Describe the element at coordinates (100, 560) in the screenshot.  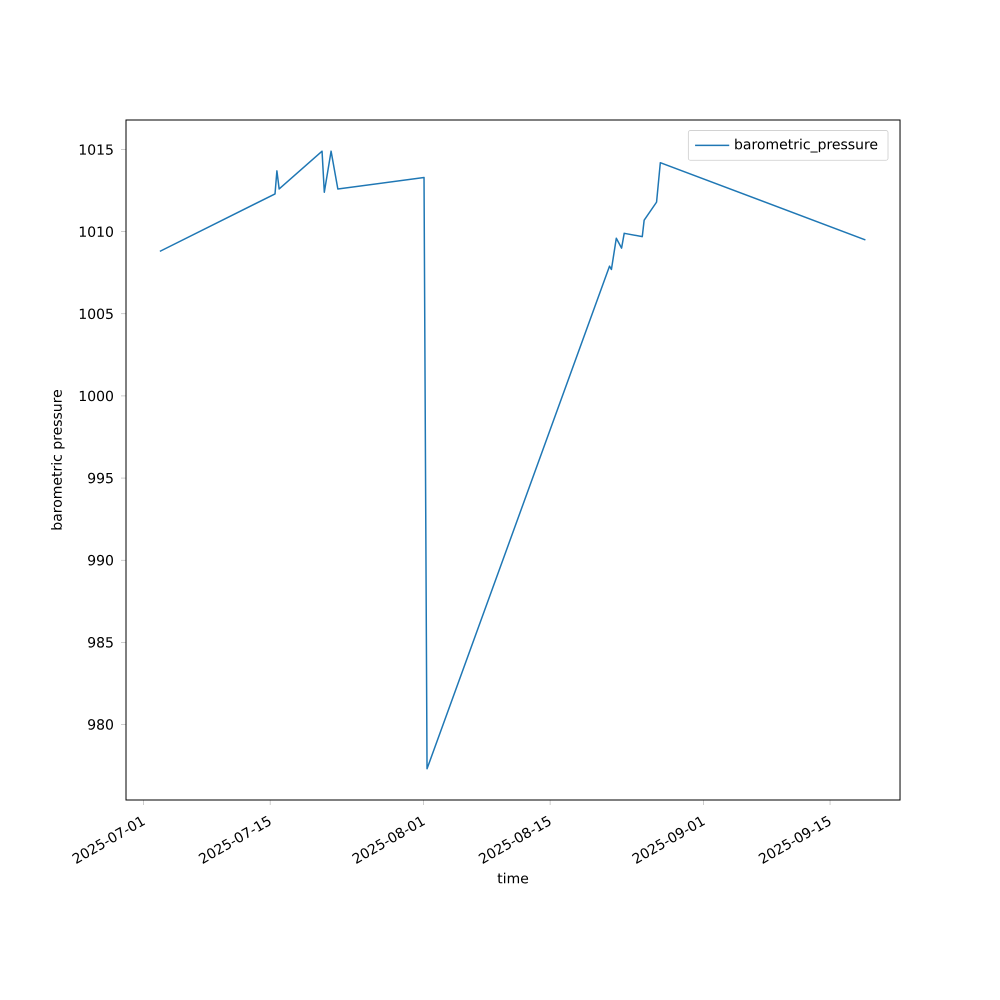
I see `y-tick-label: 990` at that location.